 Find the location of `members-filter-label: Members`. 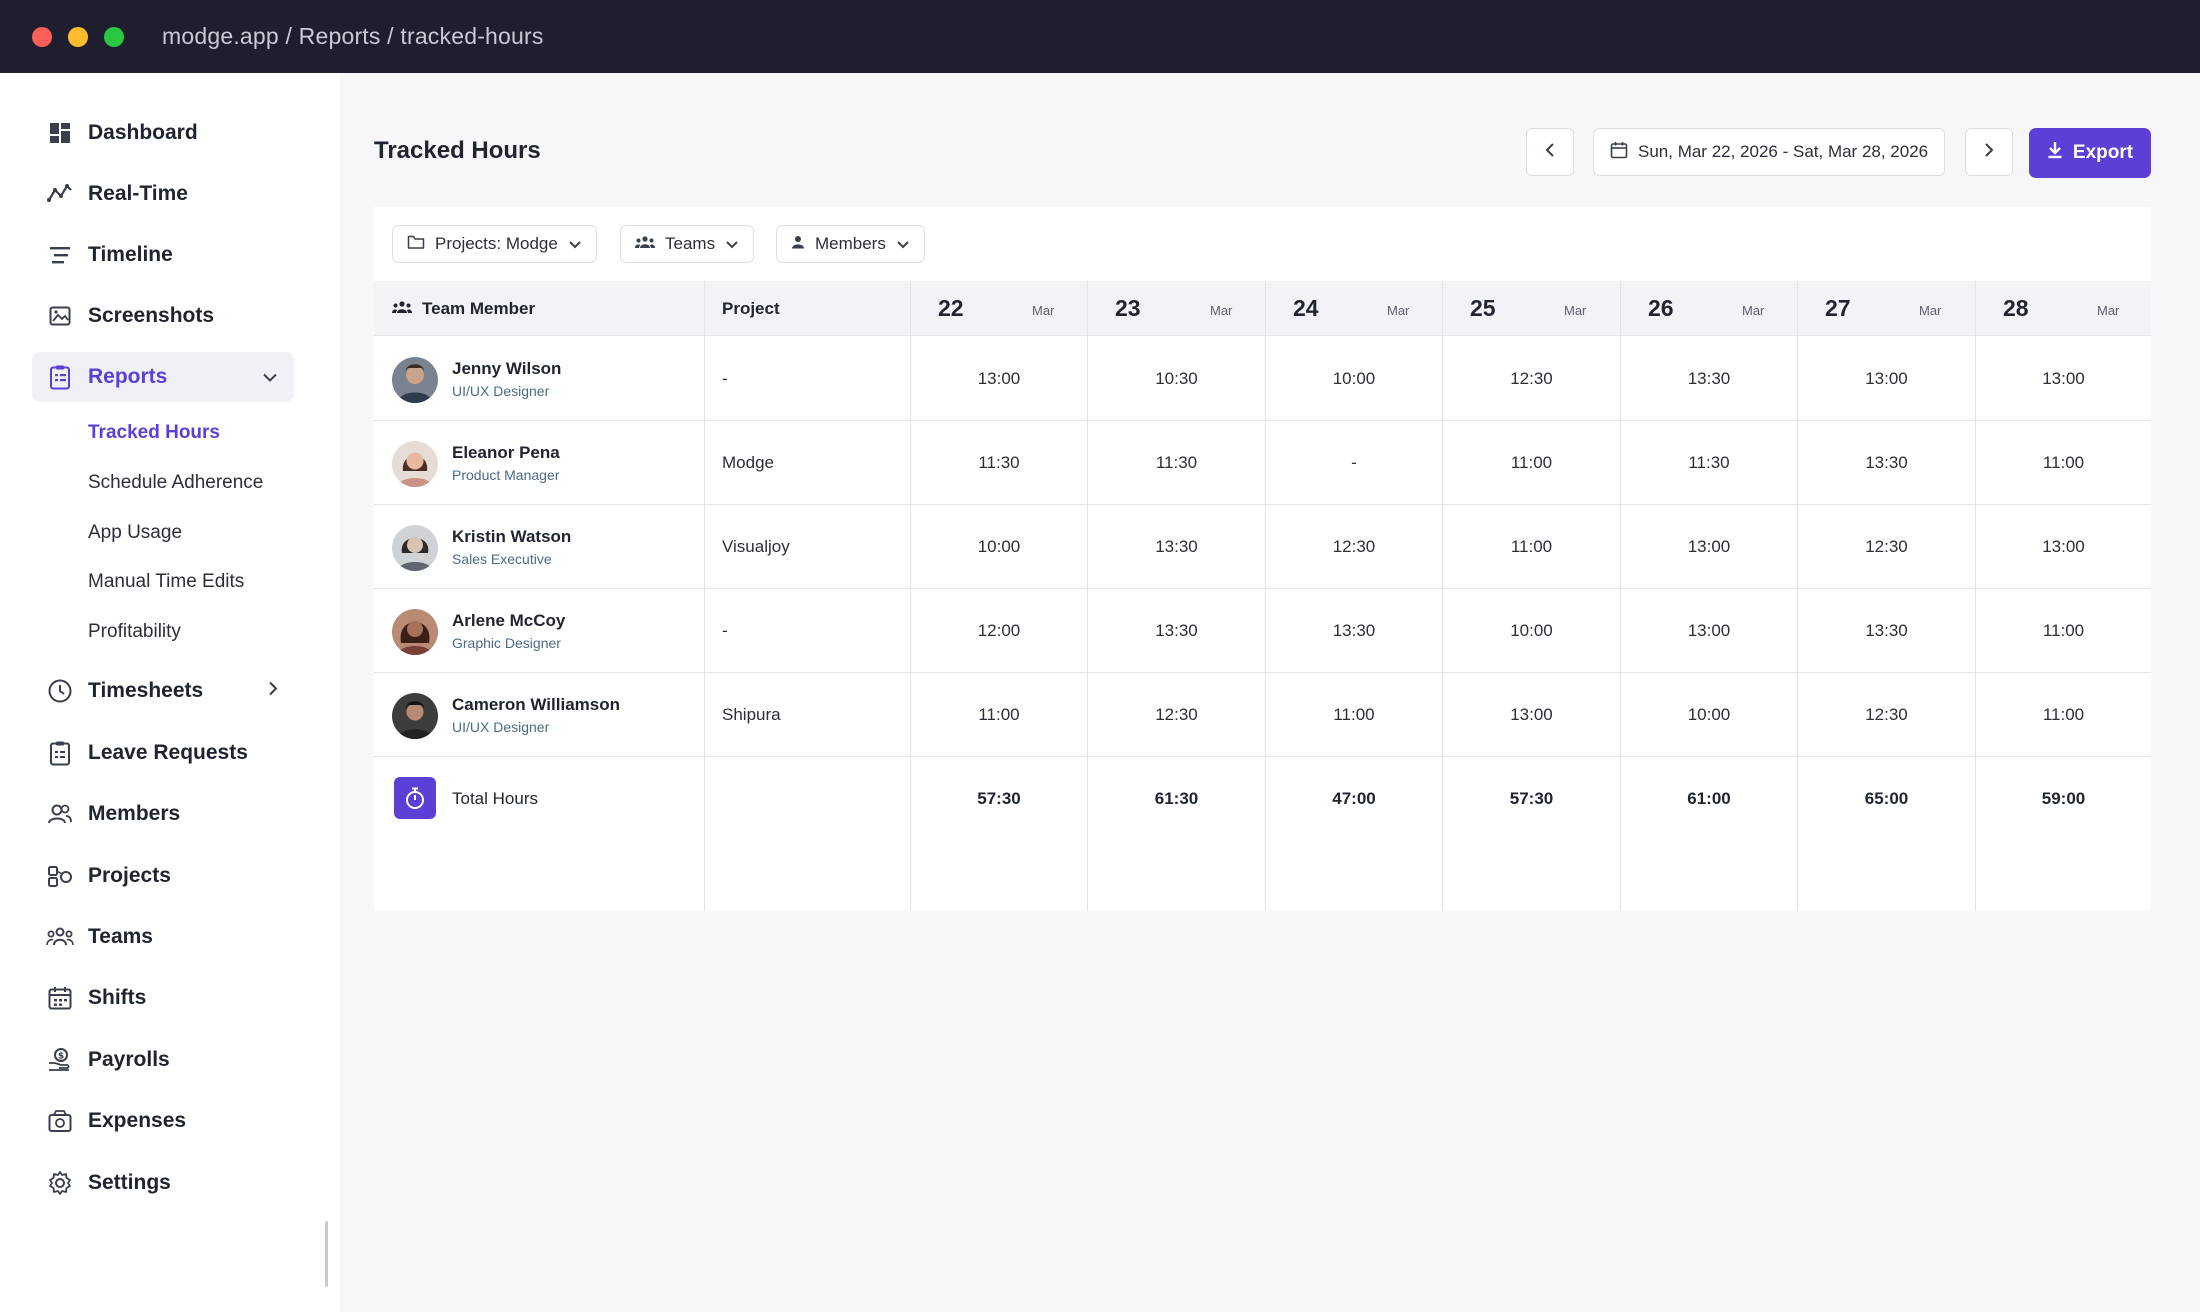

members-filter-label: Members is located at coordinates (850, 243).